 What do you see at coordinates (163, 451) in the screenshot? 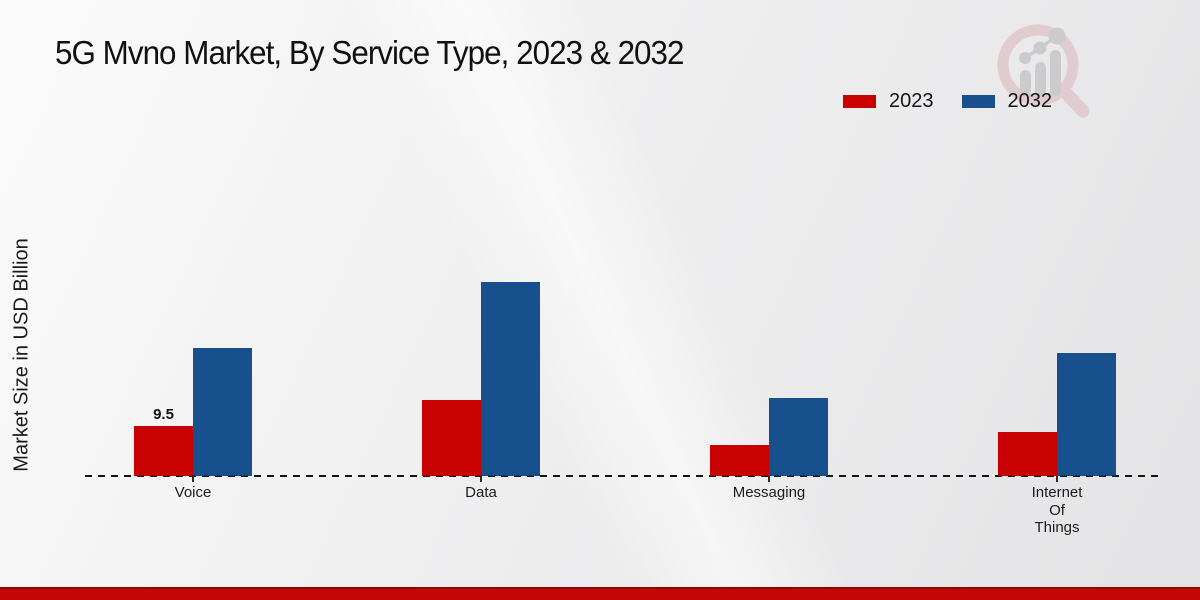
I see `bar-2023-voice` at bounding box center [163, 451].